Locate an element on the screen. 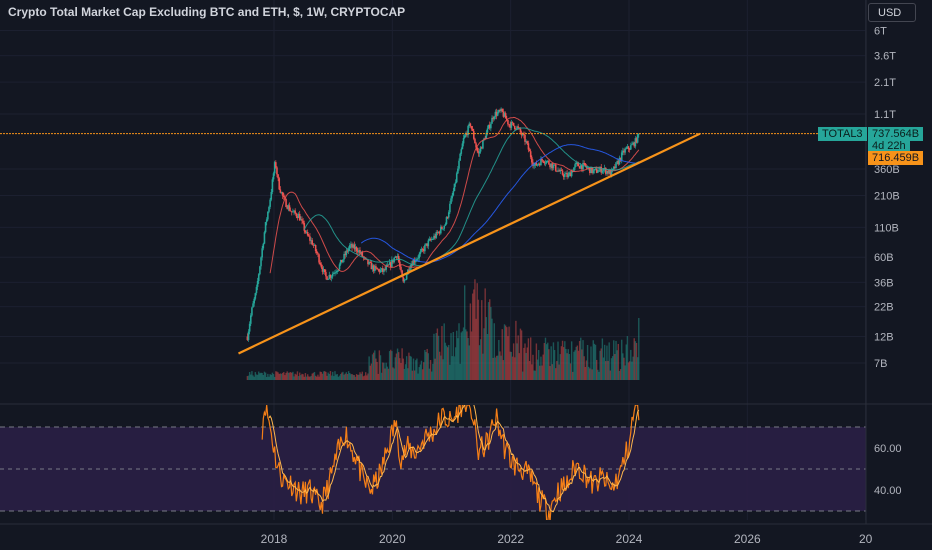 This screenshot has width=932, height=550. price-axis-tick-label: 1.1T is located at coordinates (885, 115).